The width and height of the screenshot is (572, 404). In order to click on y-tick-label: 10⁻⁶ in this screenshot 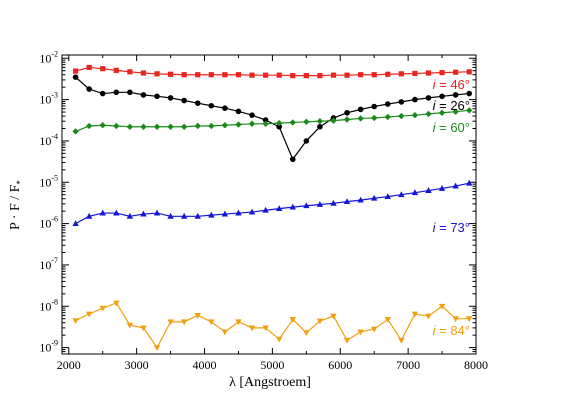, I will do `click(48, 223)`.